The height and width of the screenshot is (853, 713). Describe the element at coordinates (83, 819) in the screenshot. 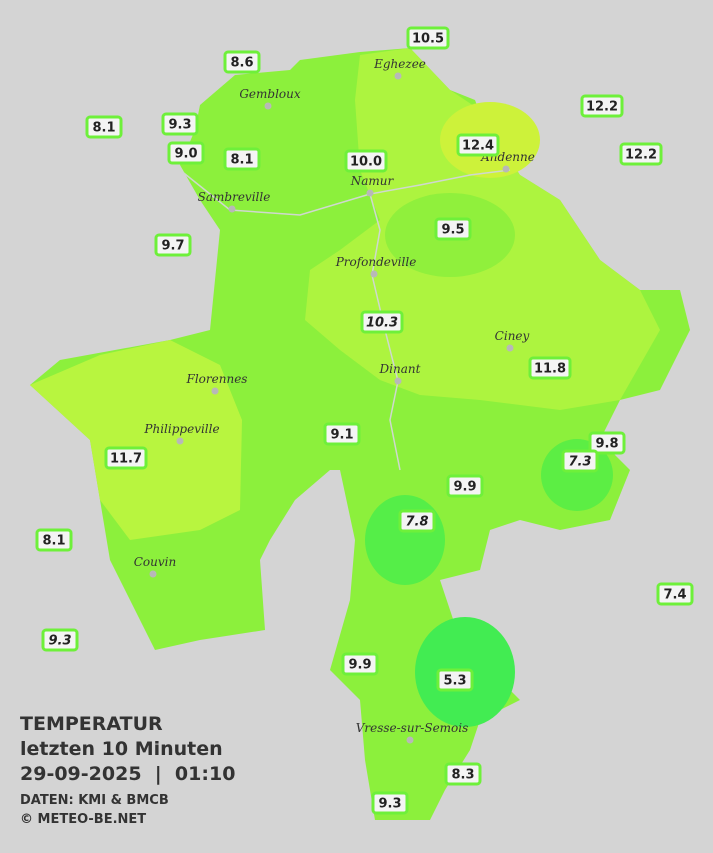

I see `copyright: © METEO-BE.NET` at that location.